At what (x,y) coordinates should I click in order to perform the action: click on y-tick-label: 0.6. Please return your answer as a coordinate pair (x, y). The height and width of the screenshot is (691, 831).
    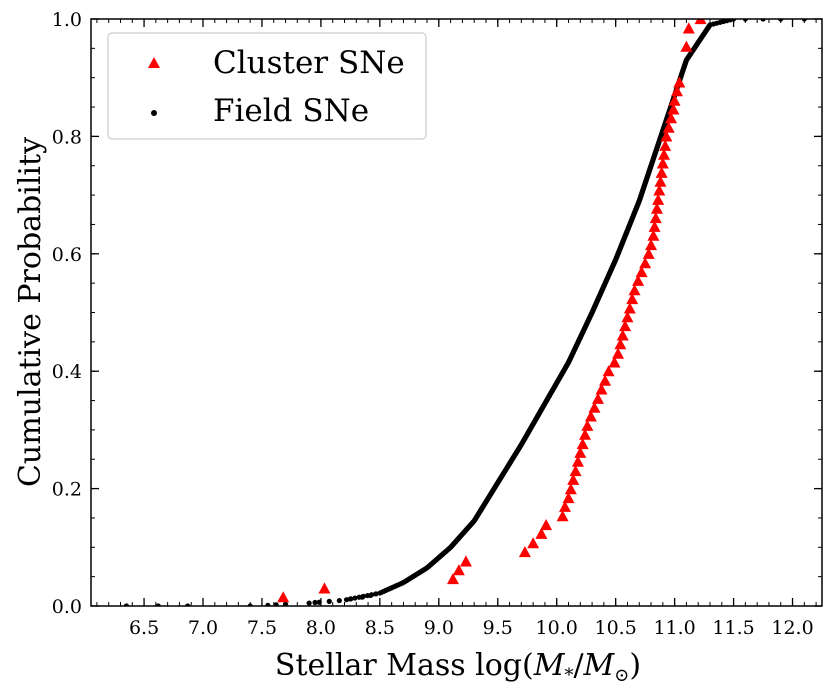
    Looking at the image, I should click on (67, 255).